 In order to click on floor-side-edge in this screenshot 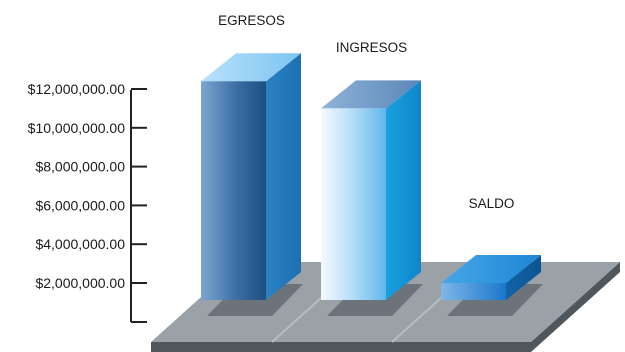, I will do `click(575, 307)`.